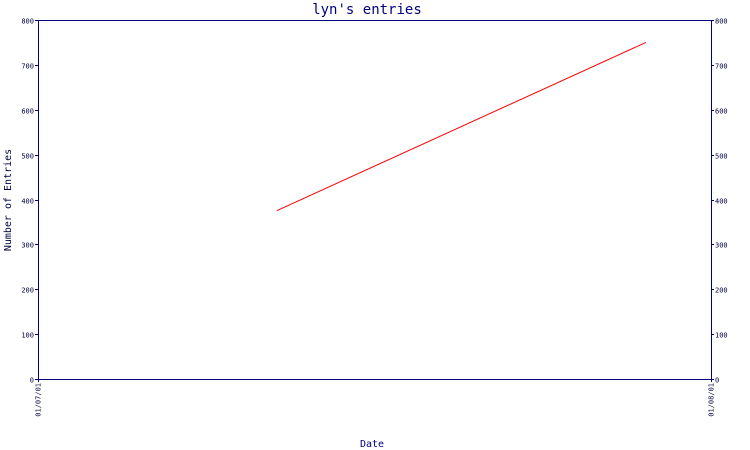  Describe the element at coordinates (721, 246) in the screenshot. I see `y-tick-label-right: 300` at that location.